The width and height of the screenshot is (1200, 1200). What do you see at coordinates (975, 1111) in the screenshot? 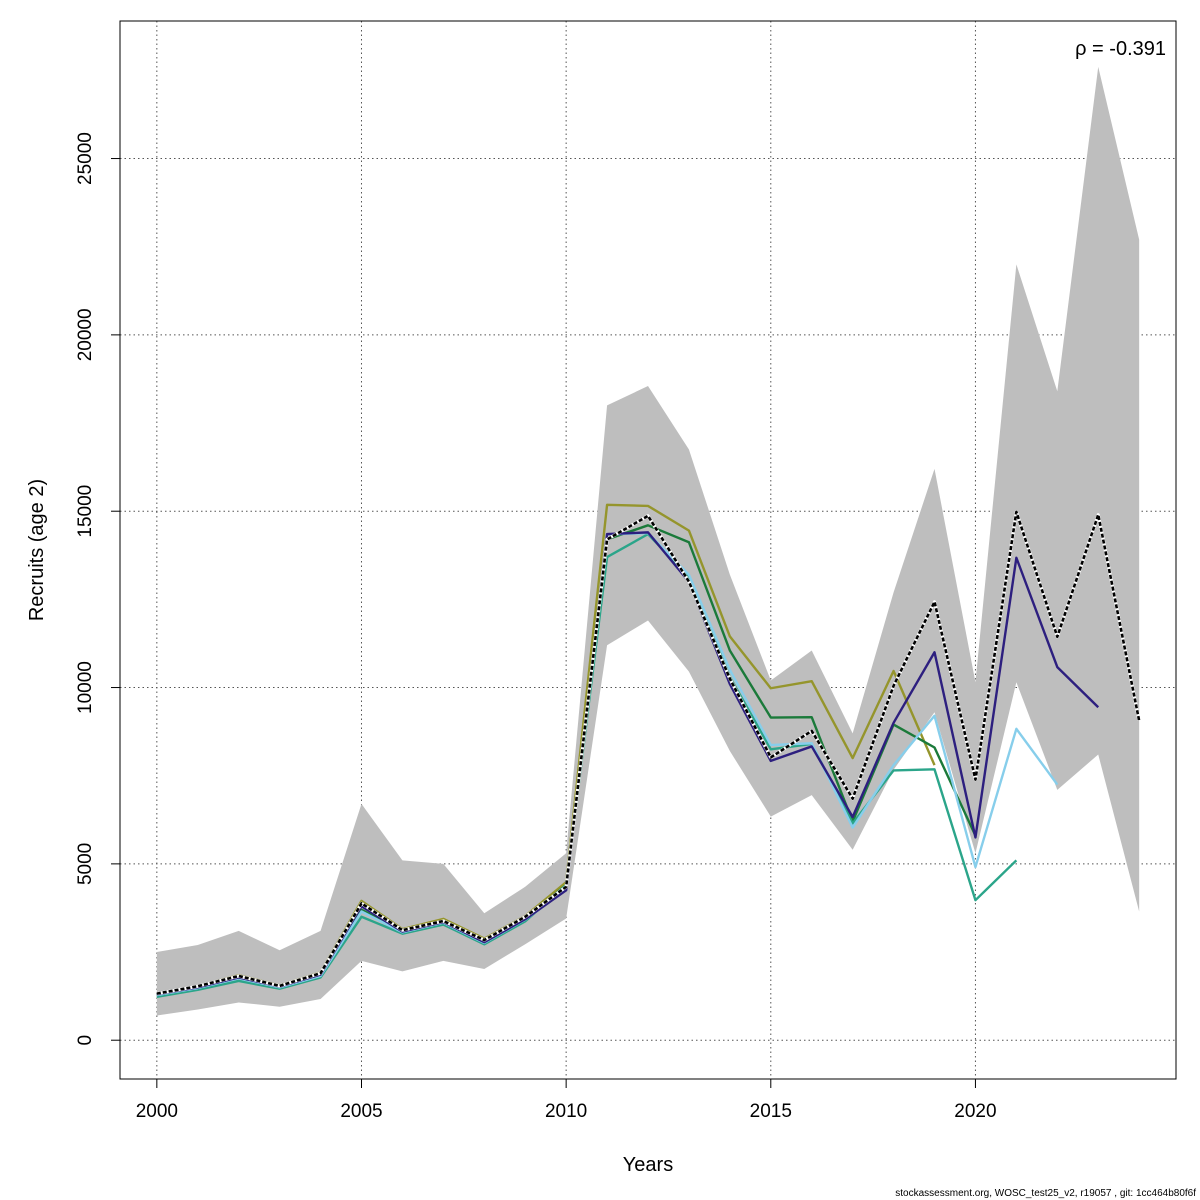
I see `x-tick-label: 2020` at bounding box center [975, 1111].